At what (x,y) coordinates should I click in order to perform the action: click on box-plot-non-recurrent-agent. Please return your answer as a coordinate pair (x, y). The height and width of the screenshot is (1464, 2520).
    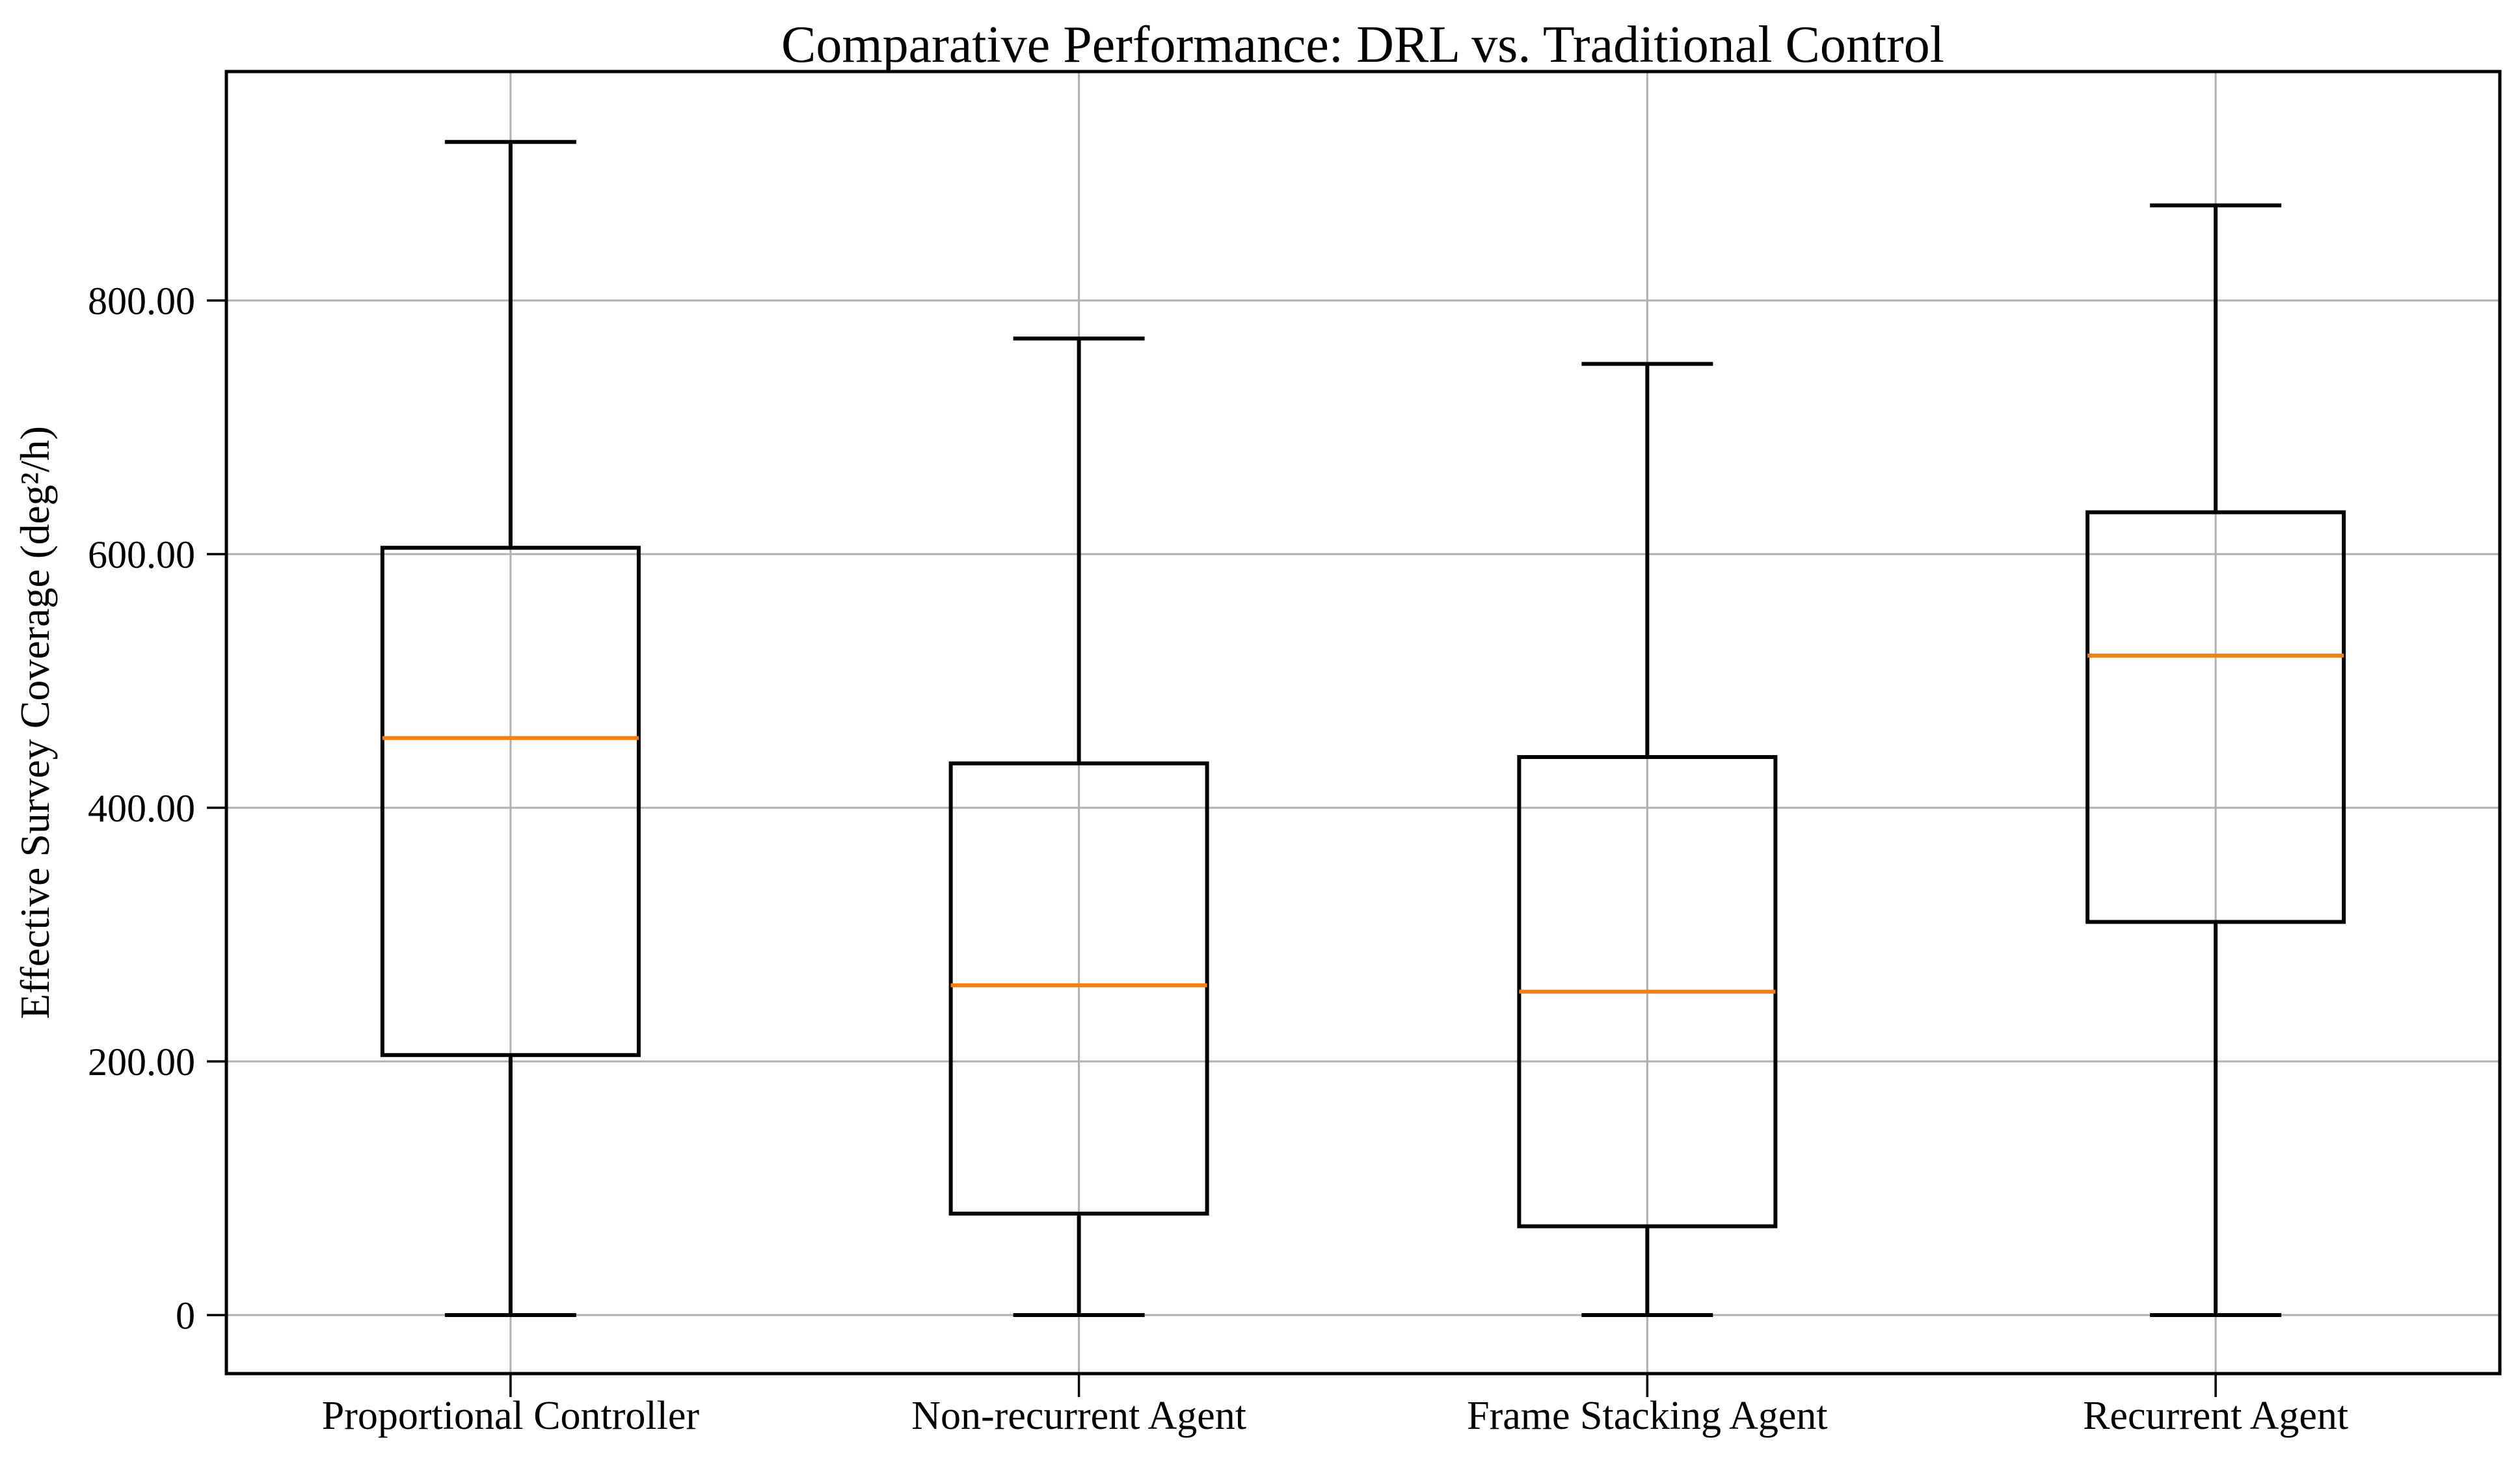
    Looking at the image, I should click on (1078, 826).